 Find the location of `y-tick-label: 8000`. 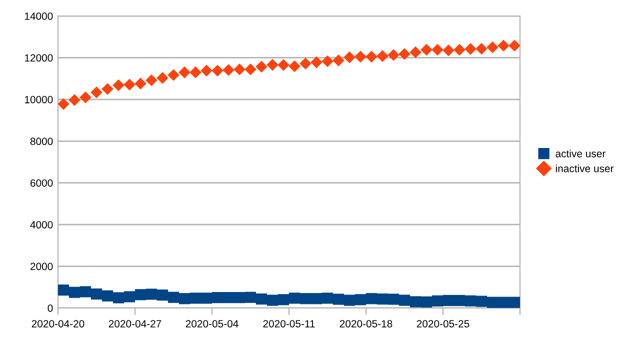

y-tick-label: 8000 is located at coordinates (41, 142).